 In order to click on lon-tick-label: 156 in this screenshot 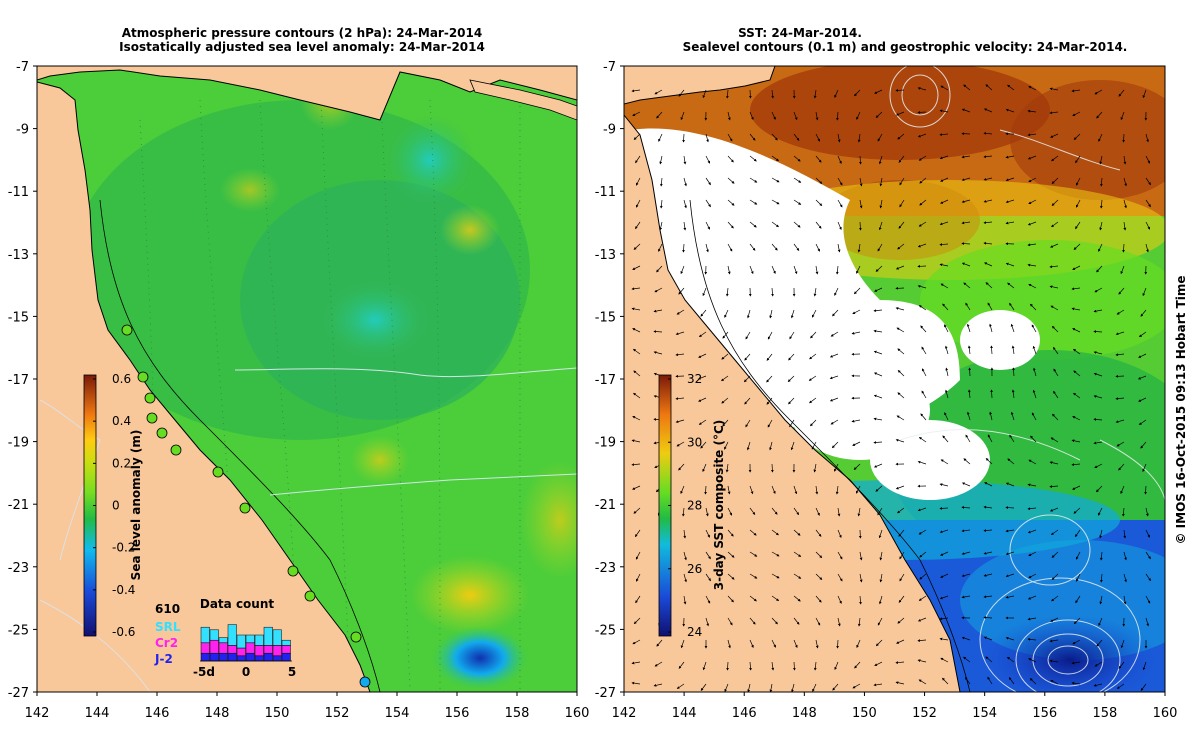, I will do `click(1044, 713)`.